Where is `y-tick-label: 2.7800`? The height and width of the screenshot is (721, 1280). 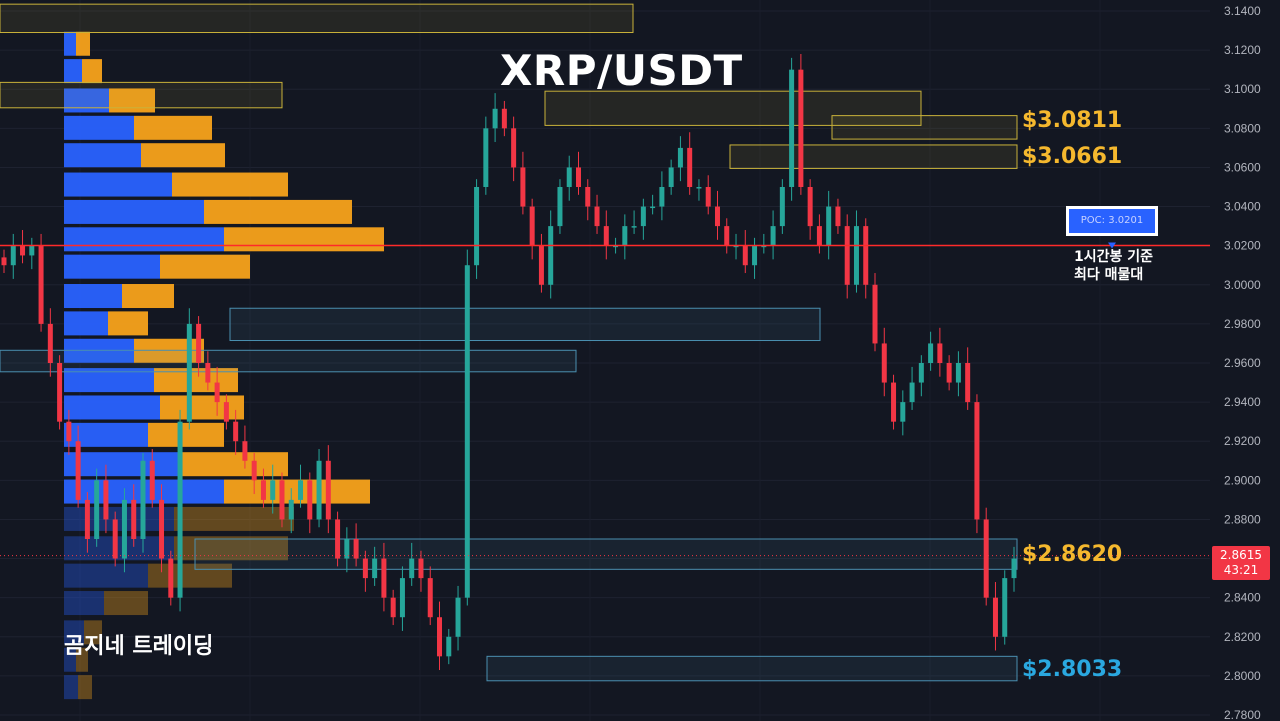 y-tick-label: 2.7800 is located at coordinates (1242, 714).